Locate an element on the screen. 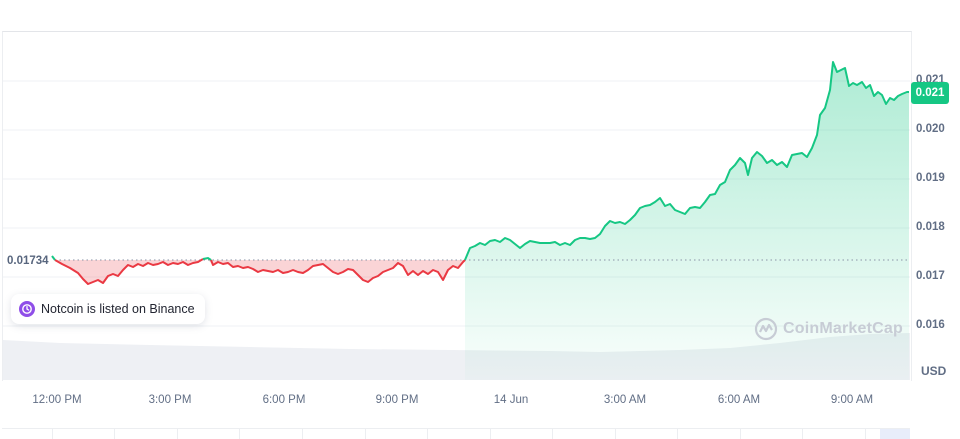  x-tick: 3:00 AM is located at coordinates (625, 400).